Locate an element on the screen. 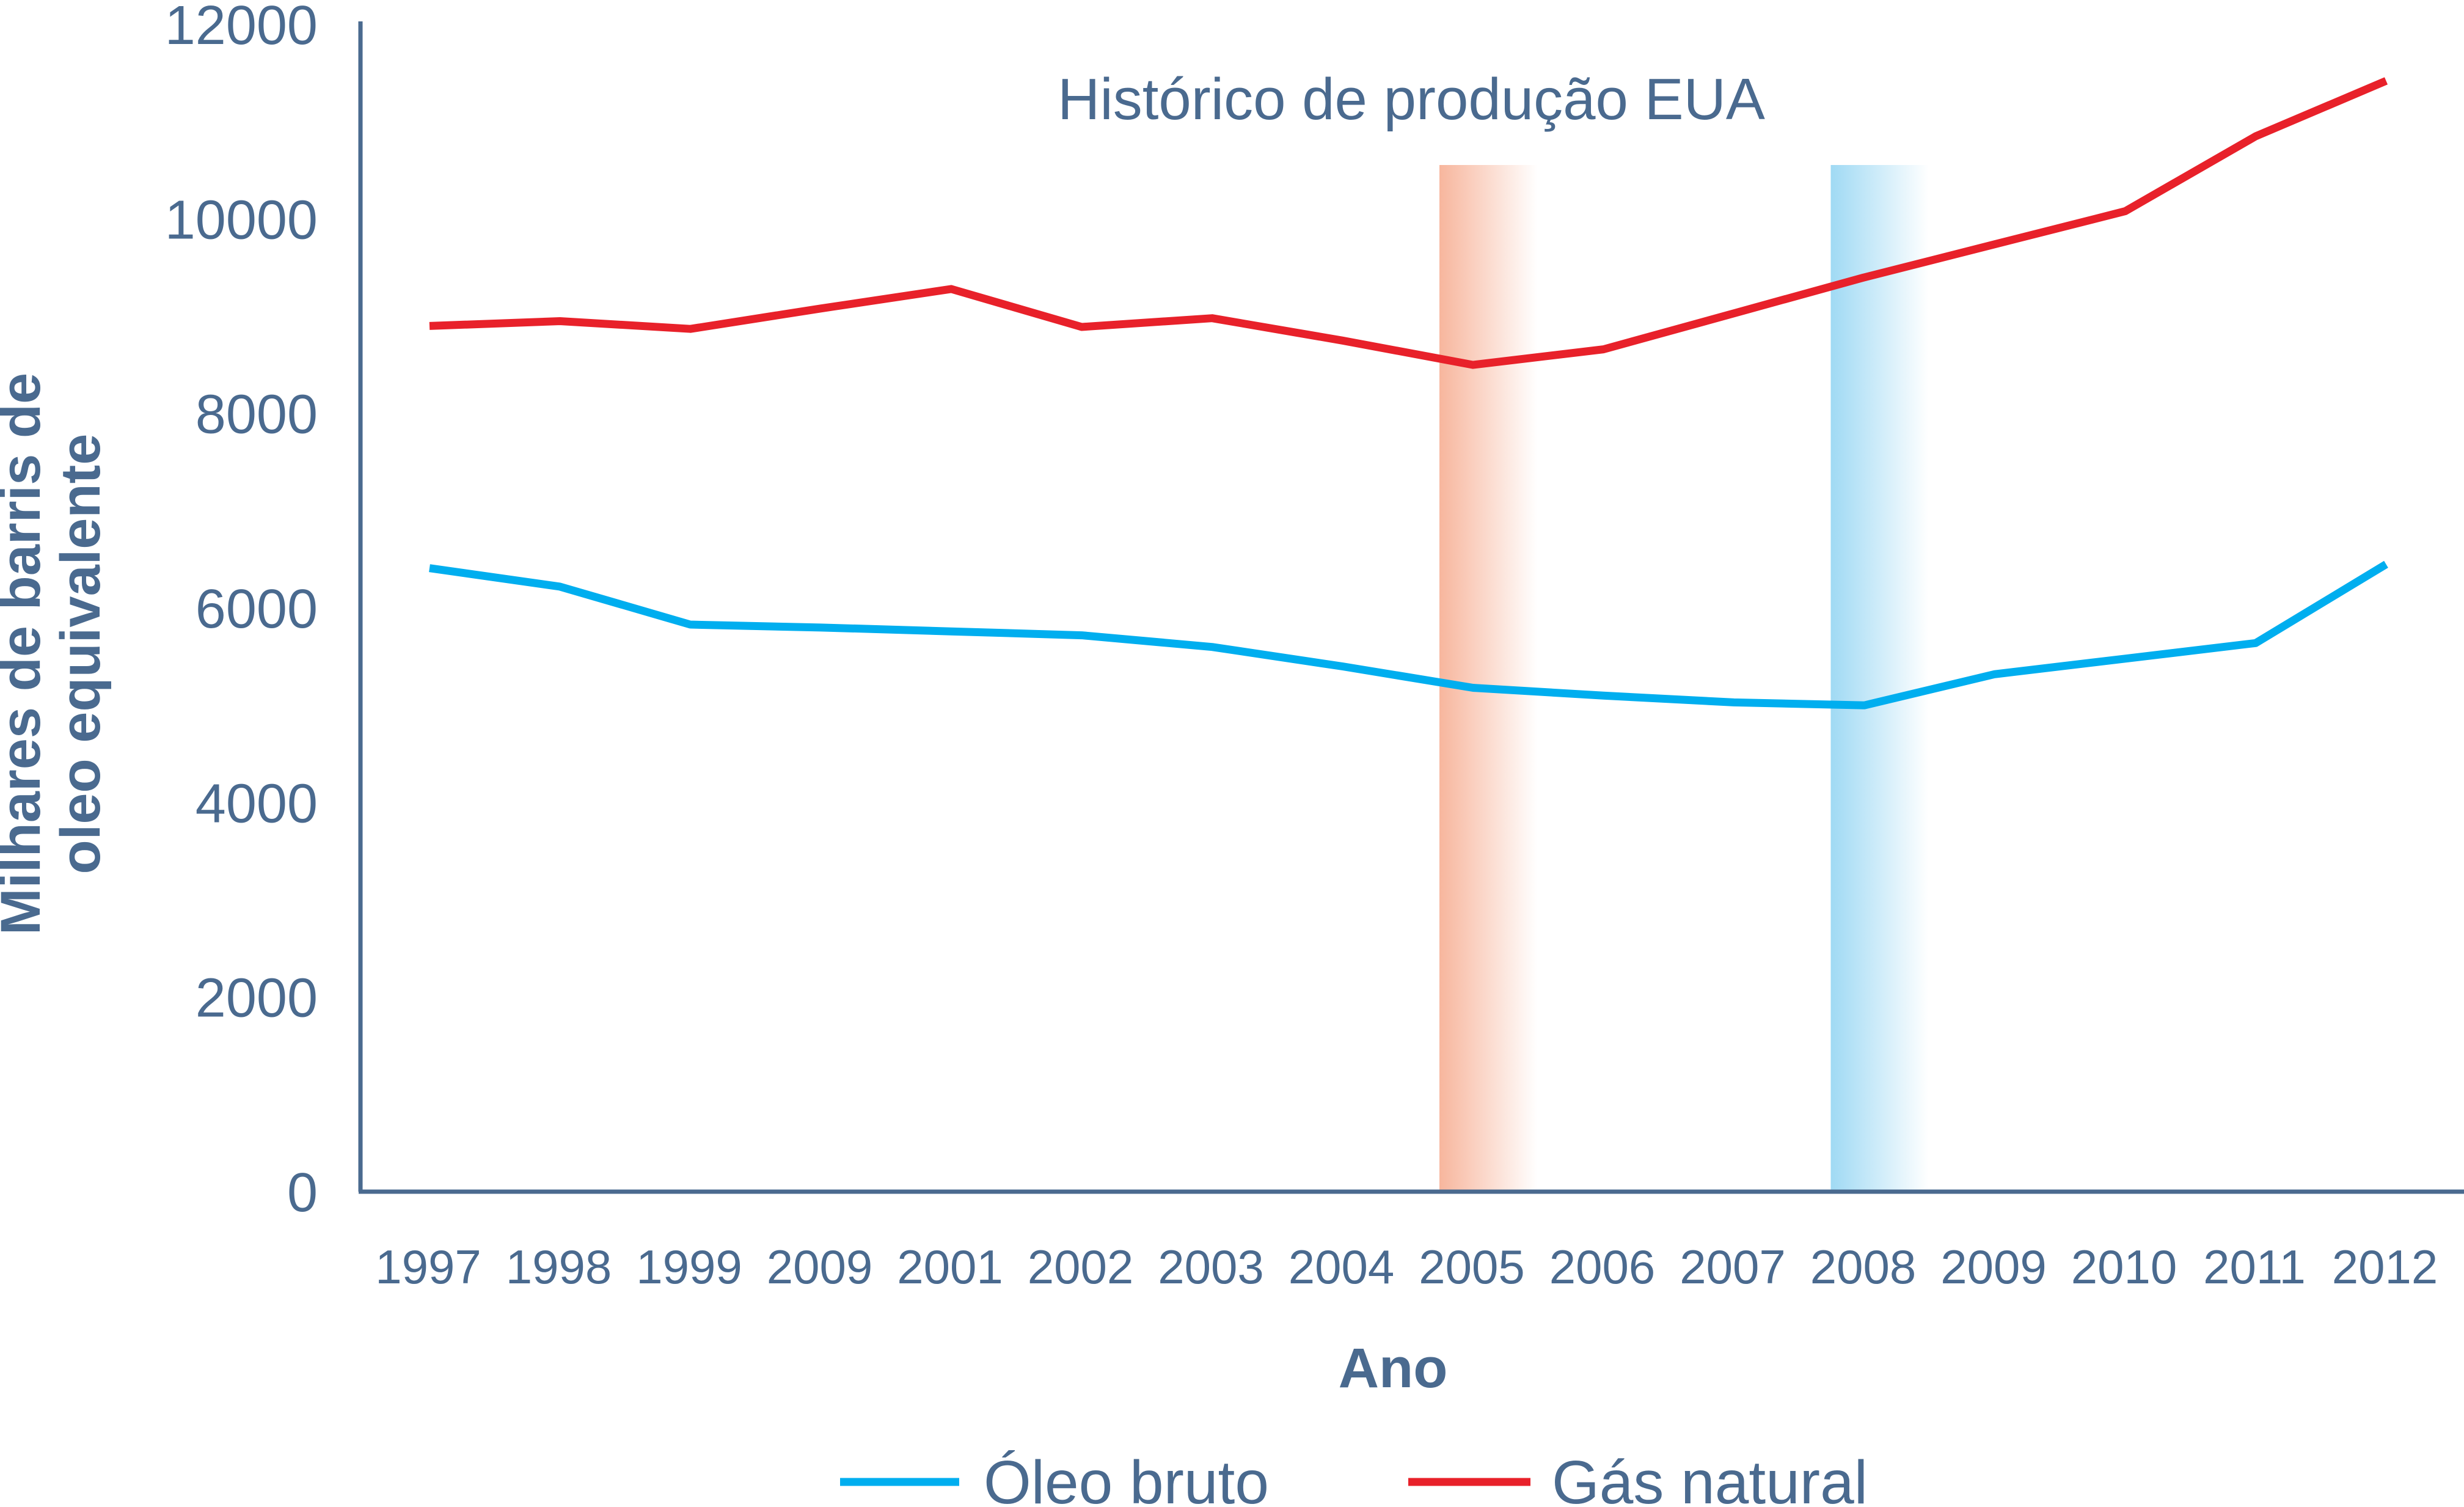 The height and width of the screenshot is (1507, 2464). highlight-band-2005 is located at coordinates (1488, 678).